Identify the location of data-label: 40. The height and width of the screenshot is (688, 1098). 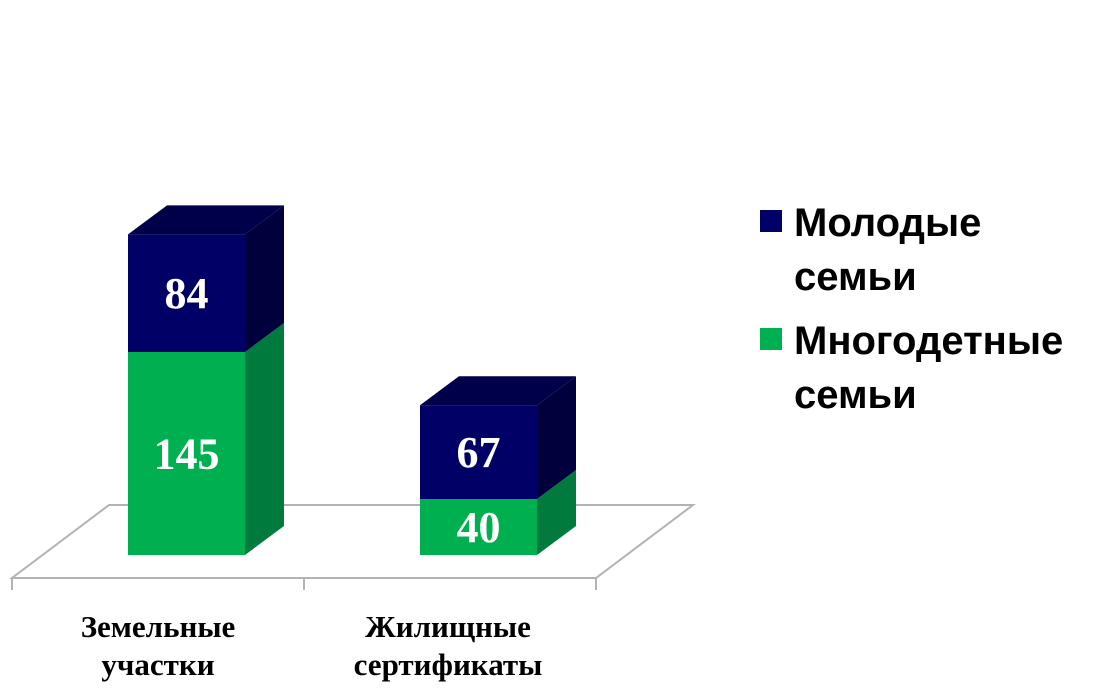
(479, 527).